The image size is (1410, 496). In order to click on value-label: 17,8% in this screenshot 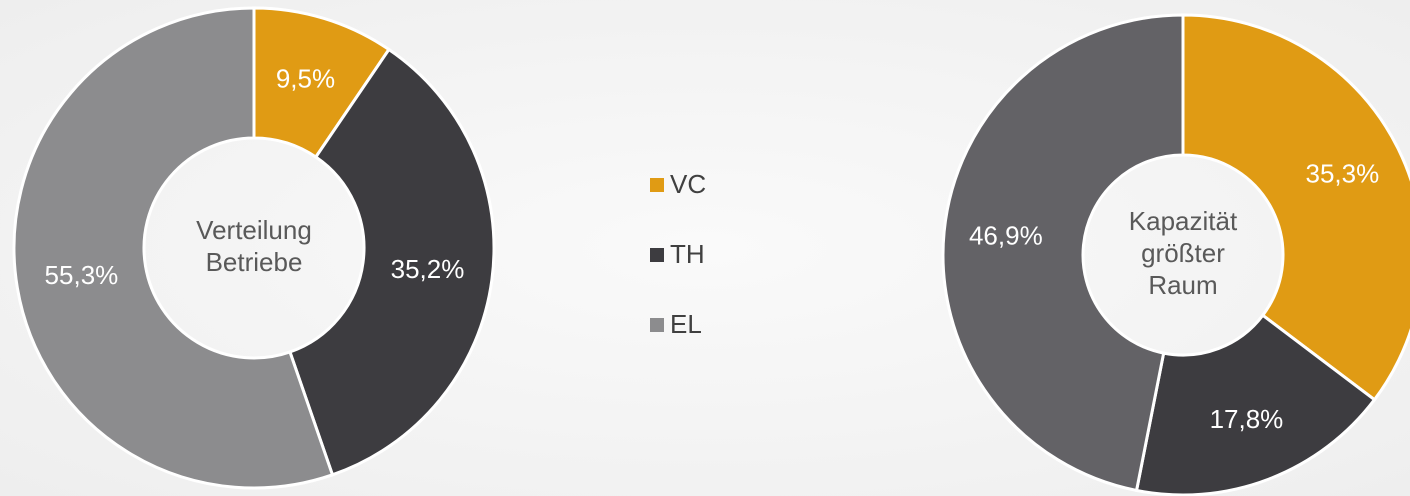, I will do `click(1247, 419)`.